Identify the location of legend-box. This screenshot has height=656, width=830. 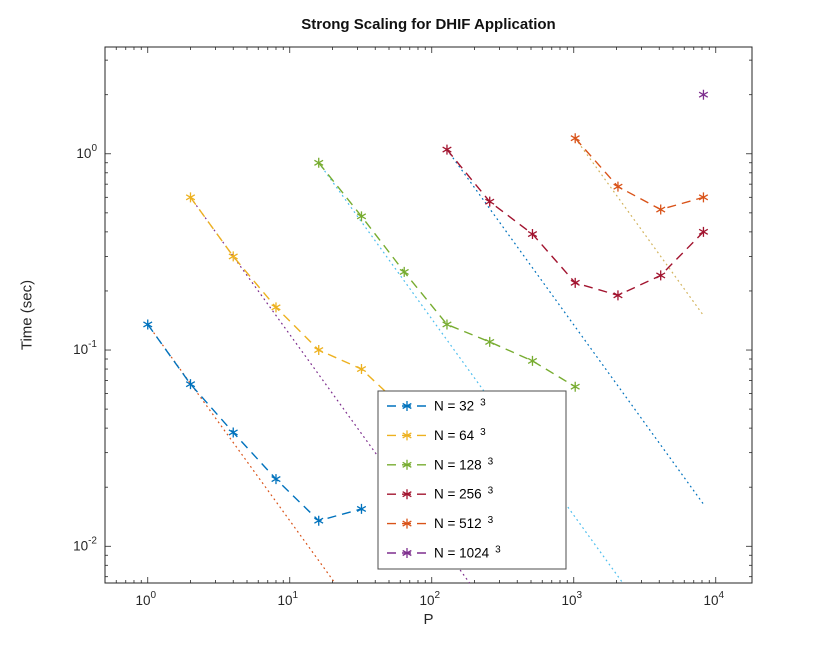
(472, 480).